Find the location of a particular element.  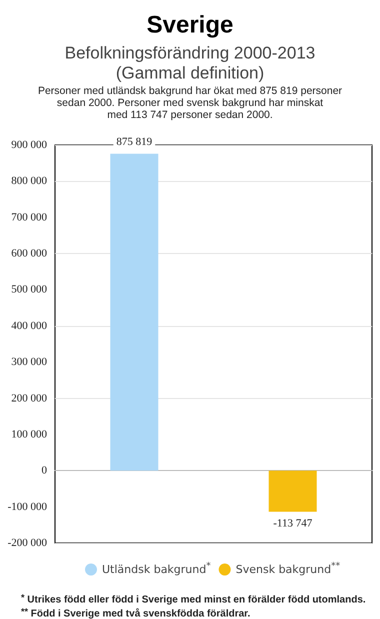

y-tick-label: 600 000 is located at coordinates (29, 254).